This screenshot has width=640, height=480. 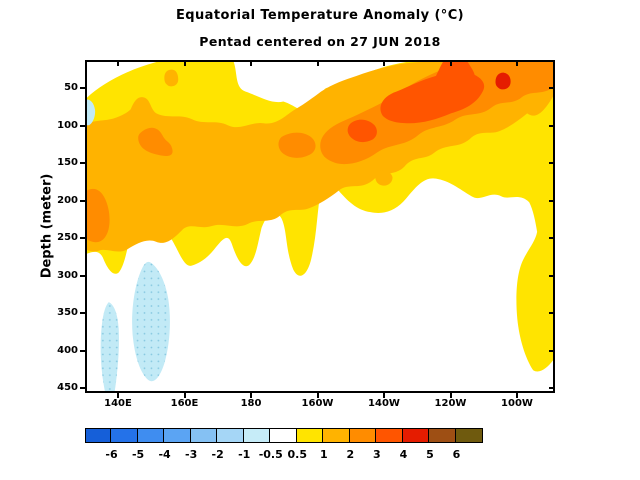 I want to click on y-tick-label: 350, so click(x=67, y=312).